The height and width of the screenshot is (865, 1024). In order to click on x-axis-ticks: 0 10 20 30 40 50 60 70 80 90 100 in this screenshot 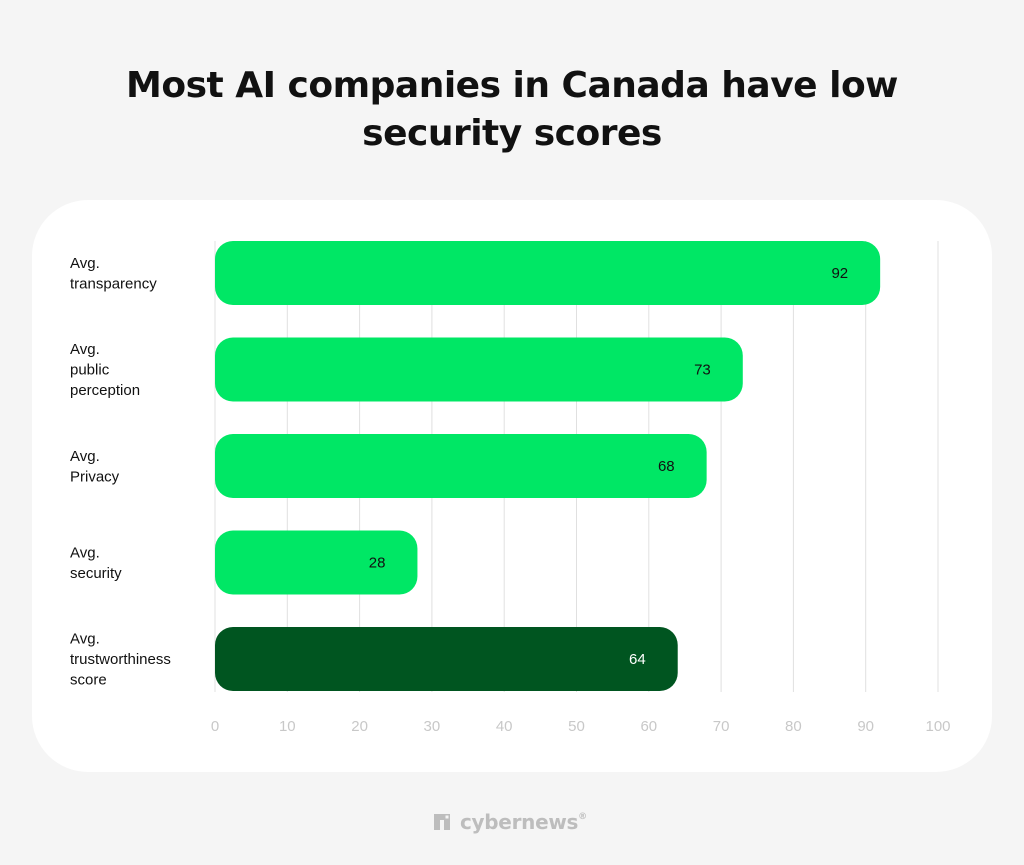, I will do `click(581, 726)`.